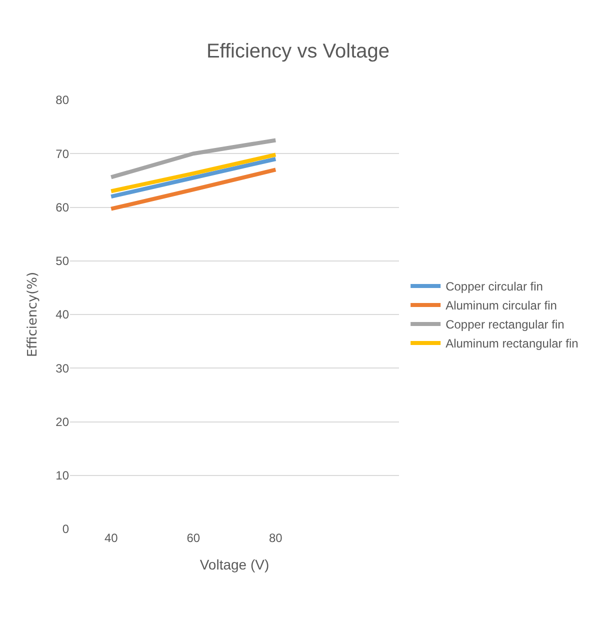 The image size is (596, 619). I want to click on y-tick-label: 70, so click(63, 153).